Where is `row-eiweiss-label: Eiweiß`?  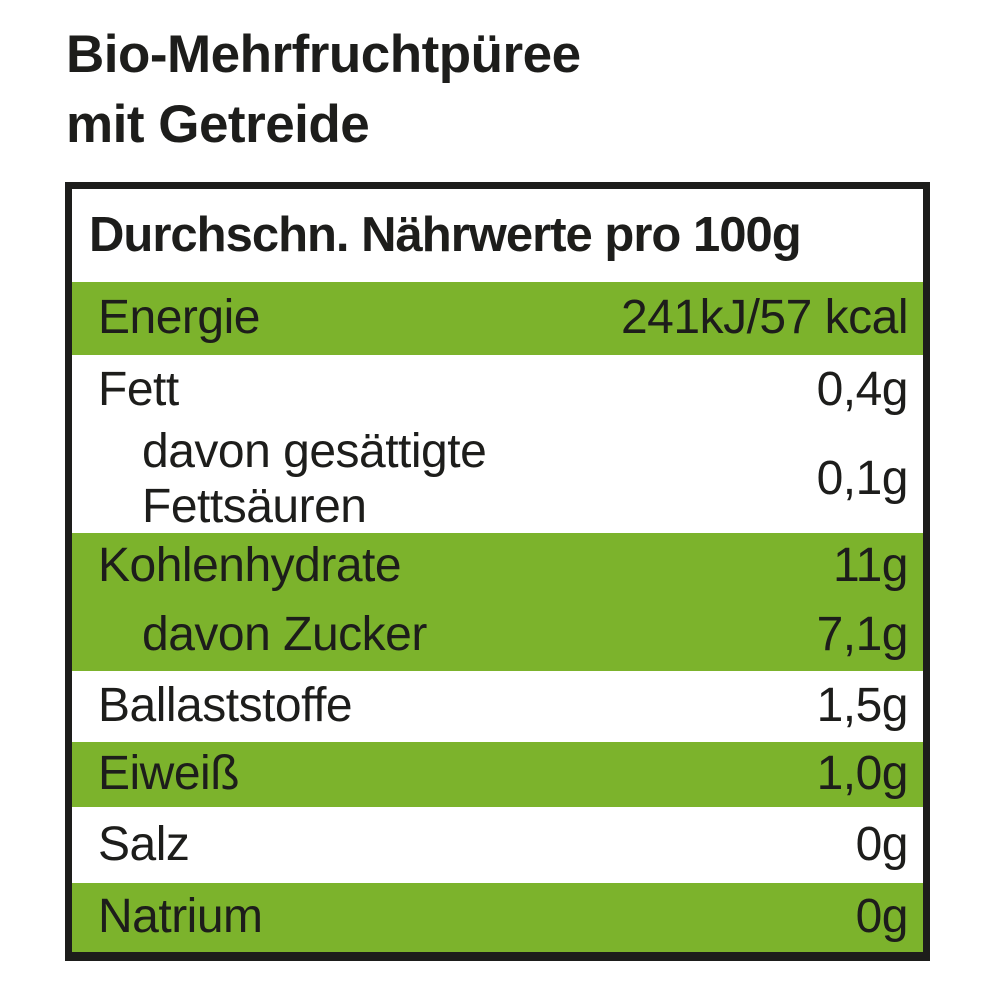 row-eiweiss-label: Eiweiß is located at coordinates (169, 774).